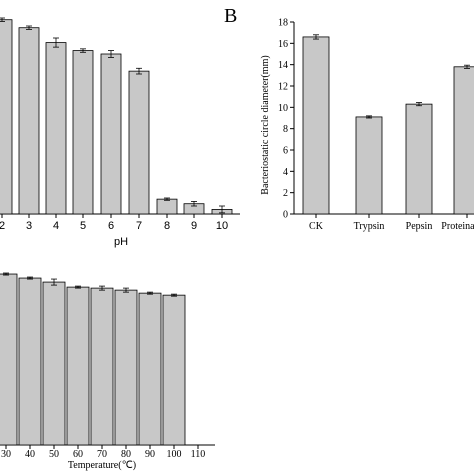 The width and height of the screenshot is (474, 474). What do you see at coordinates (283, 87) in the screenshot?
I see `enzyme-y-tick-label: 12` at bounding box center [283, 87].